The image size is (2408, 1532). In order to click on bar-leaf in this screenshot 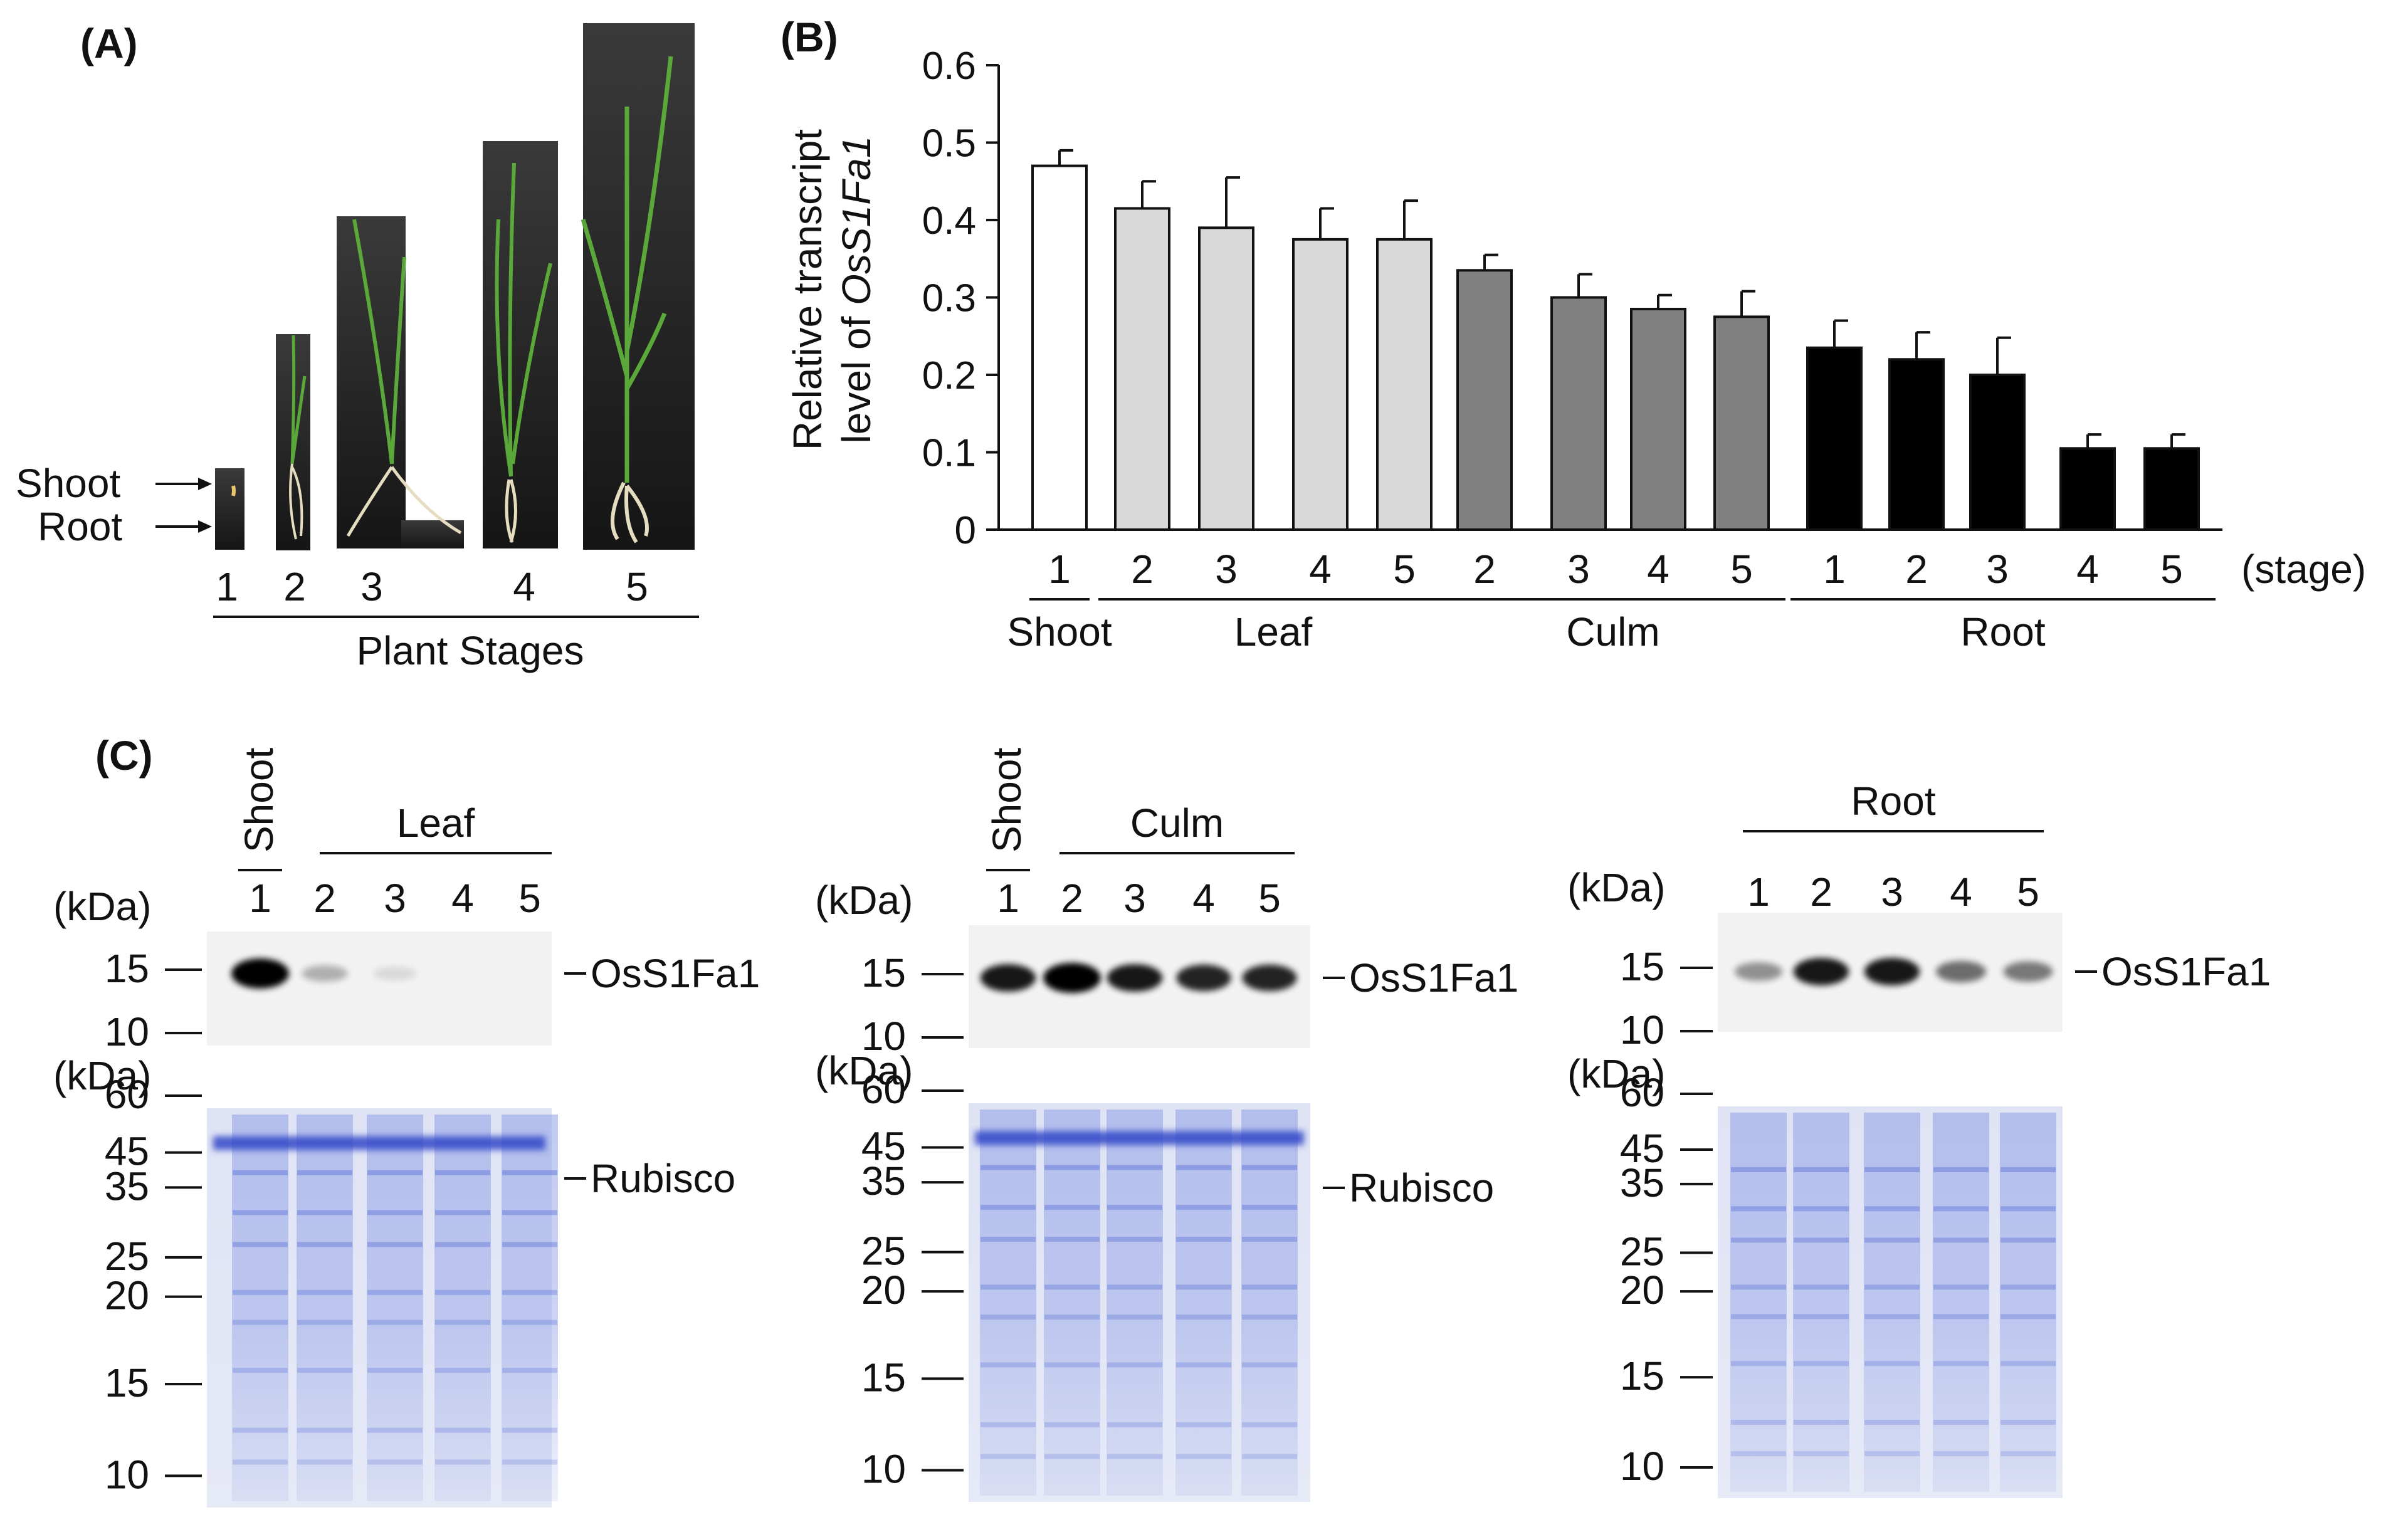, I will do `click(1142, 370)`.